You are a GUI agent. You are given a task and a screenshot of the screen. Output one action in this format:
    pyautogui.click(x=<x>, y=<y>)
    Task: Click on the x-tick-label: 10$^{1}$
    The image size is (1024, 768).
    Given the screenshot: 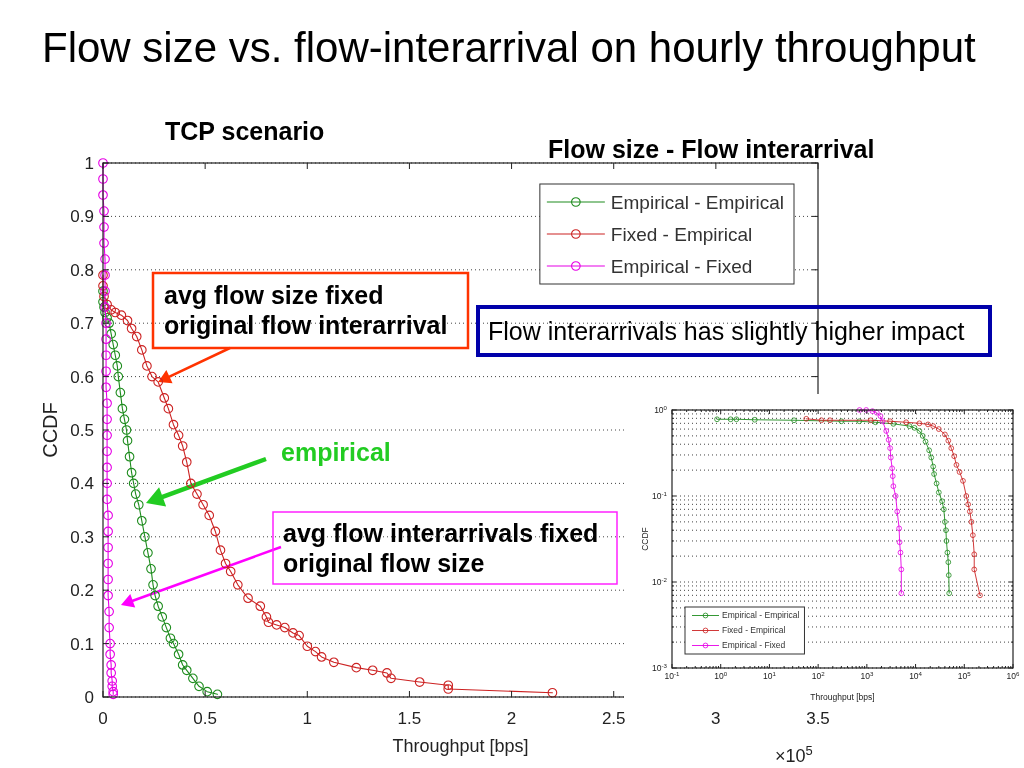 What is the action you would take?
    pyautogui.click(x=769, y=675)
    